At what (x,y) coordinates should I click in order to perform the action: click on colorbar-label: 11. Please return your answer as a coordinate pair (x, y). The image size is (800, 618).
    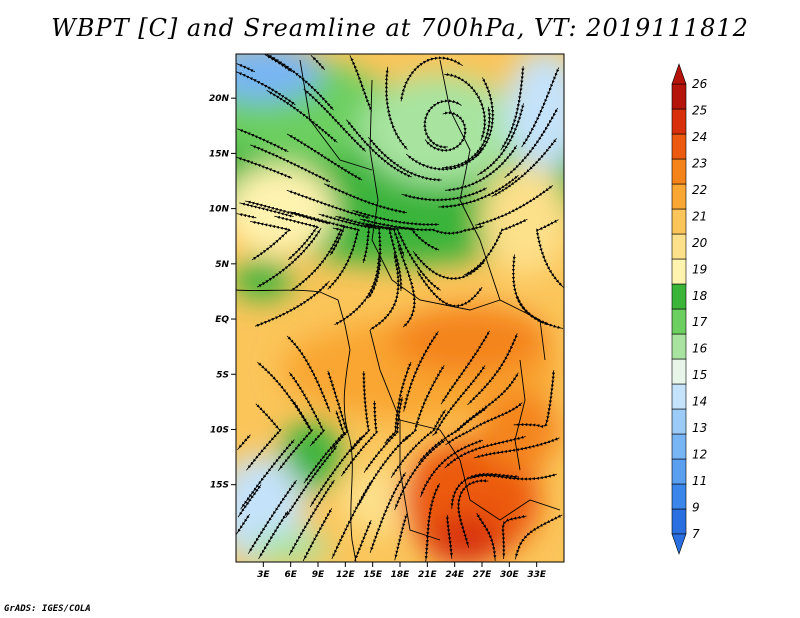
    Looking at the image, I should click on (699, 481).